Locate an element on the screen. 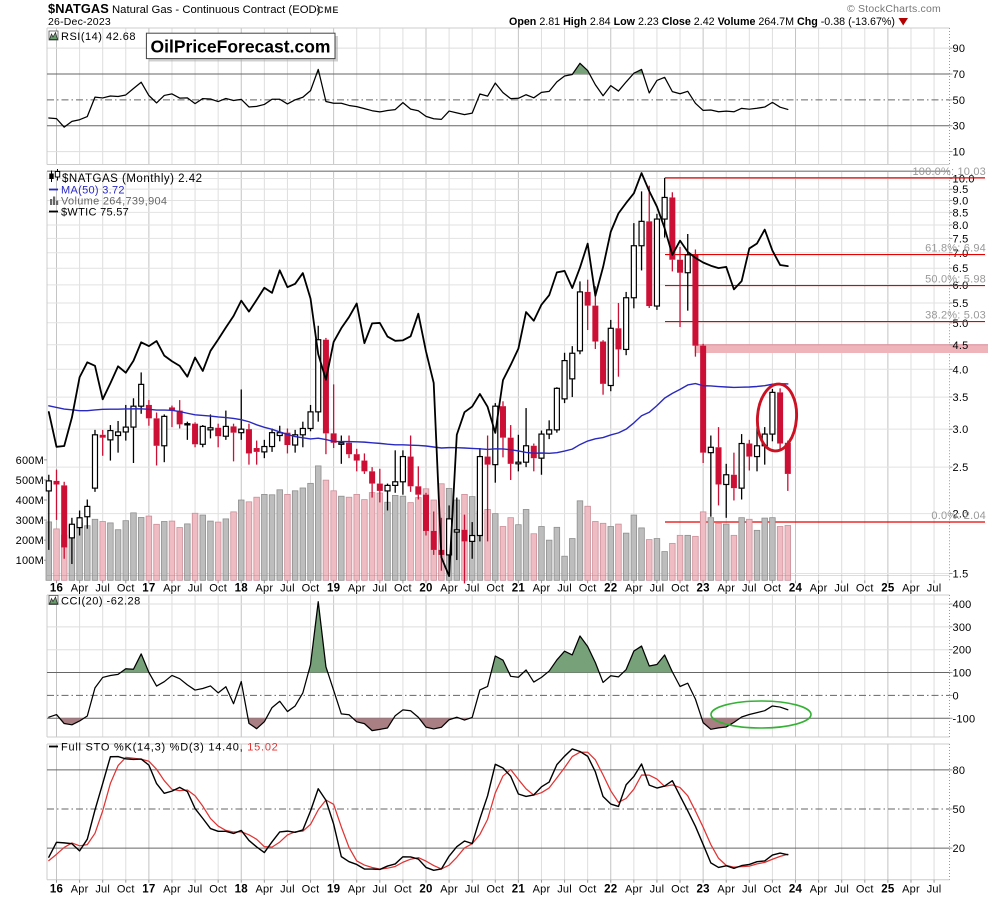 The image size is (990, 897). svg-text: 24 is located at coordinates (796, 890).